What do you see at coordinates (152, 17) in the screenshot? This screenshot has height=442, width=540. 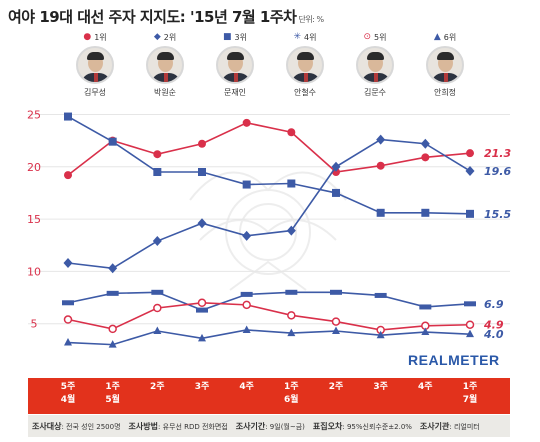 I see `chart-title: 여야 19대 대선 주자 지지도: '15년 7월 1주차` at bounding box center [152, 17].